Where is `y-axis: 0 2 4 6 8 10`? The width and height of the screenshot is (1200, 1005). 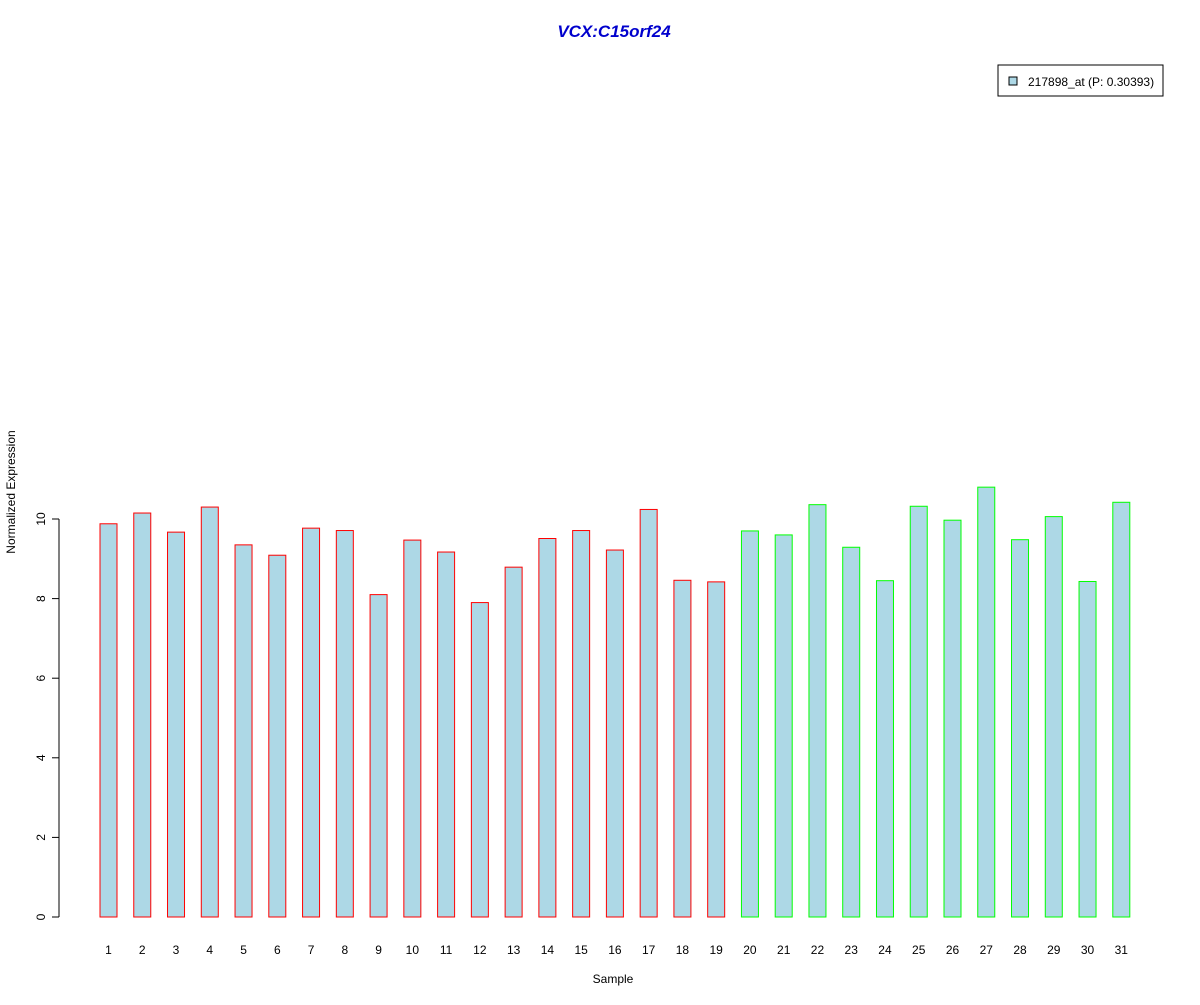 y-axis: 0 2 4 6 8 10 is located at coordinates (47, 716).